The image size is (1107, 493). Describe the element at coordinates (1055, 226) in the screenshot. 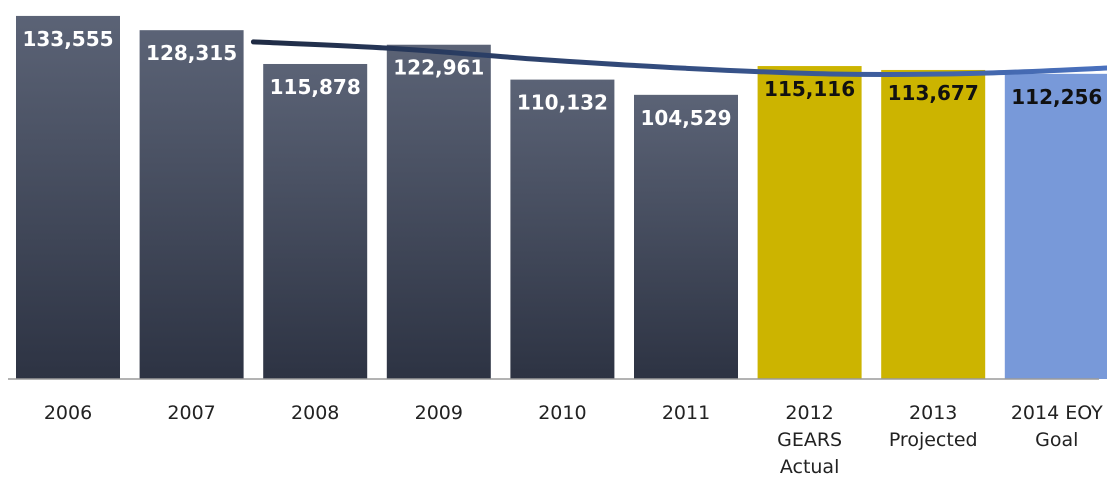

I see `bar-2014-eoy-goal` at that location.